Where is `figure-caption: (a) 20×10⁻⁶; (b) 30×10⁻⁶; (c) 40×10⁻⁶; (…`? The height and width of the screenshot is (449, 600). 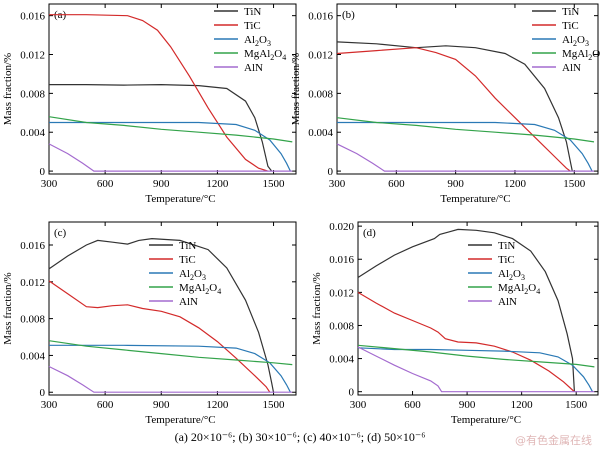
figure-caption: (a) 20×10⁻⁶; (b) 30×10⁻⁶; (c) 40×10⁻⁶; (… is located at coordinates (300, 437).